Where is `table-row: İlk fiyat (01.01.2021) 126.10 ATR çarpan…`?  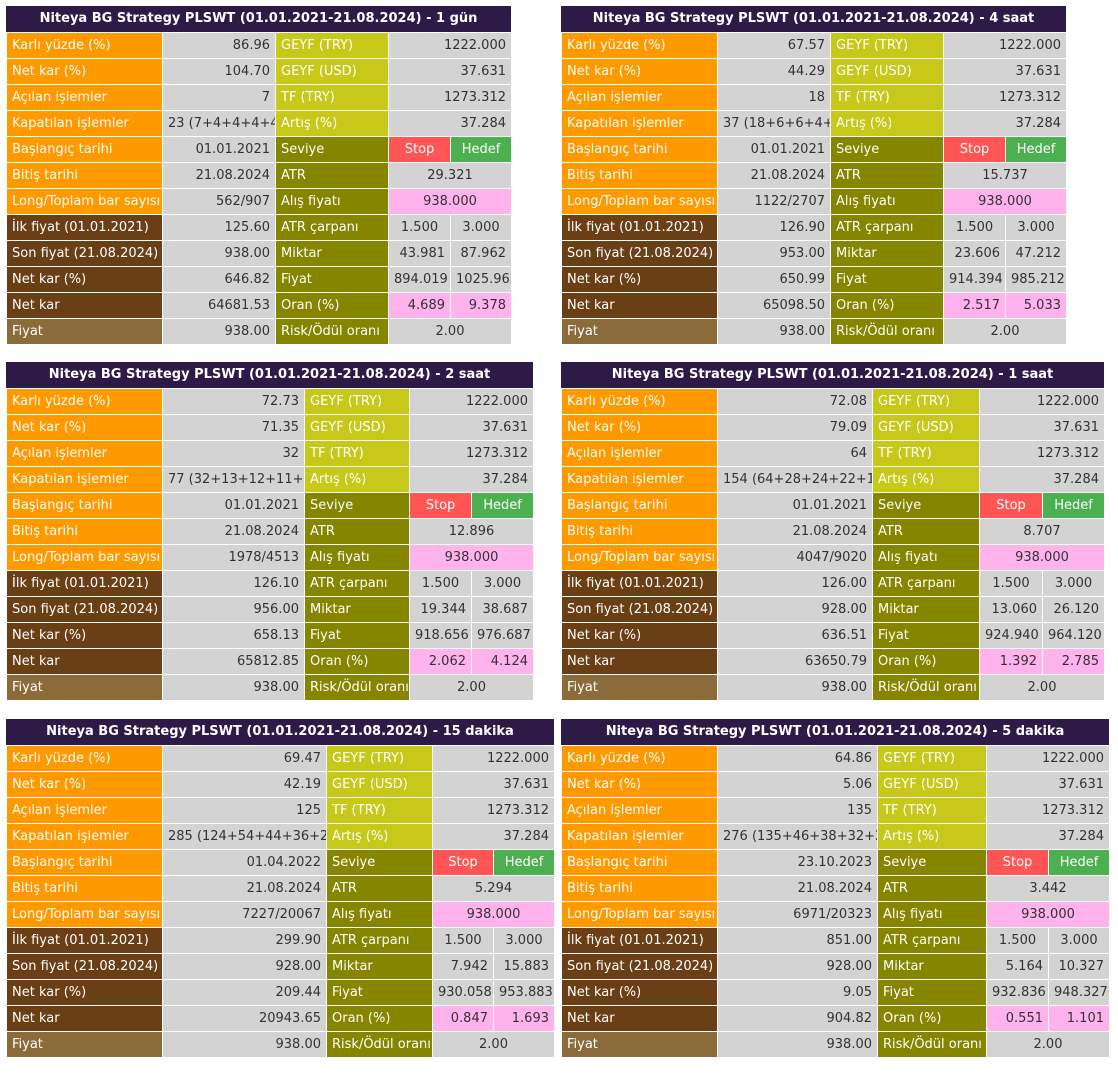
table-row: İlk fiyat (01.01.2021) 126.10 ATR çarpan… is located at coordinates (270, 583).